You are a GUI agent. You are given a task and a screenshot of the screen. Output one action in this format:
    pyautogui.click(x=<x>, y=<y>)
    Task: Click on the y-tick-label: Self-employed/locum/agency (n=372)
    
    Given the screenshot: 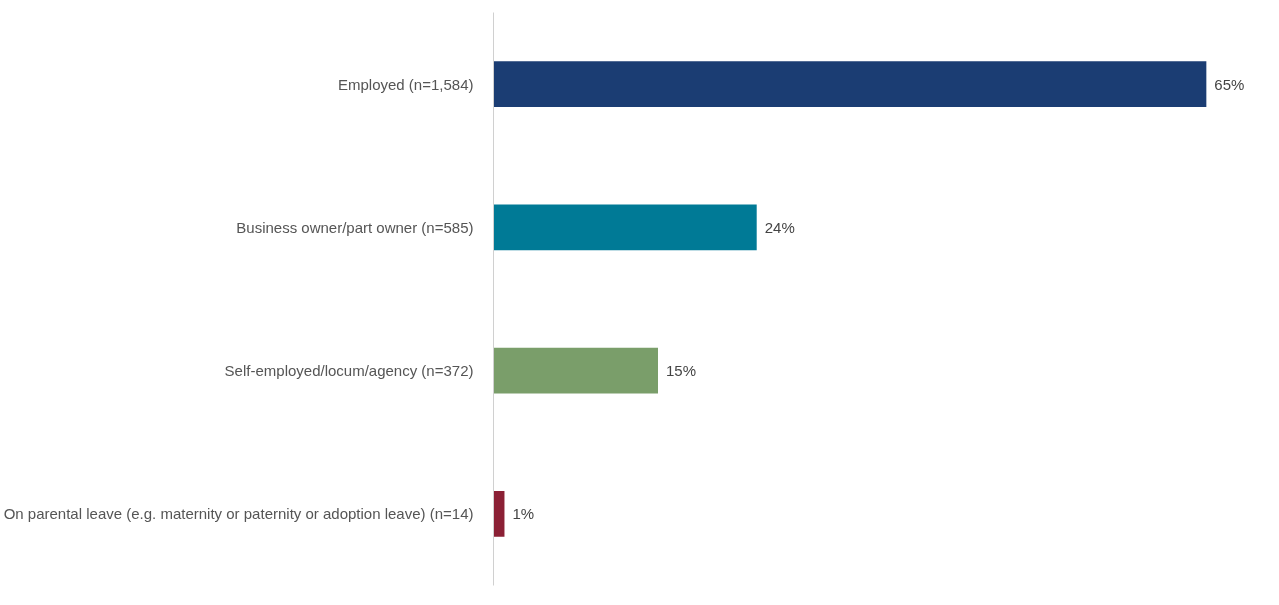 What is the action you would take?
    pyautogui.click(x=349, y=371)
    